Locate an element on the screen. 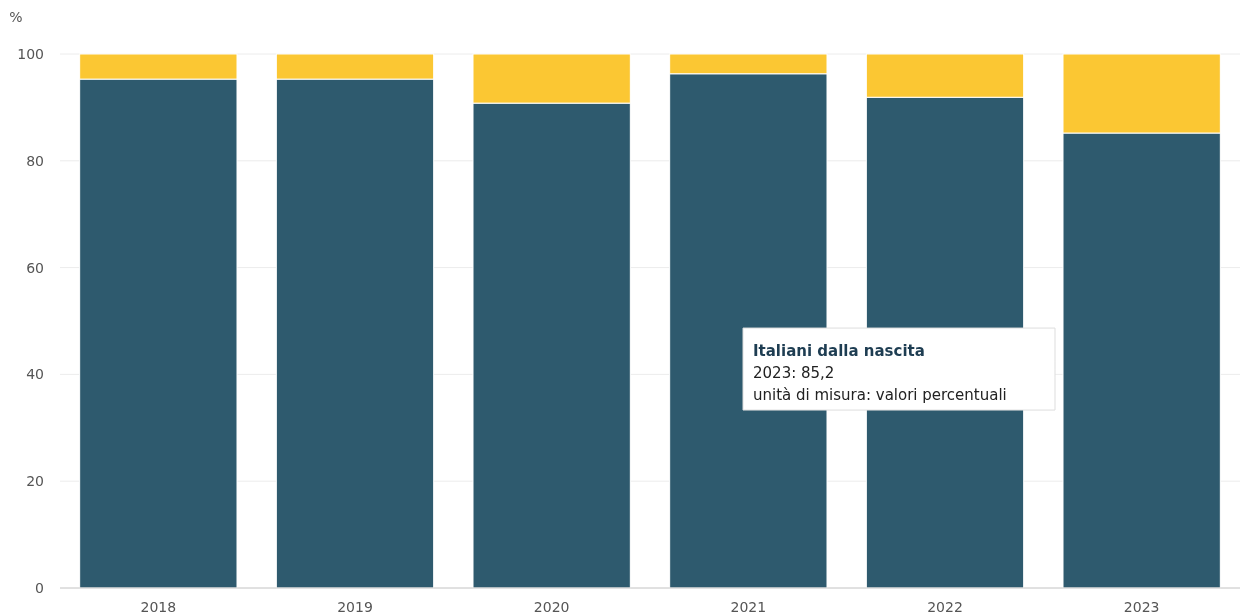  annotation: 2023: 85,2 is located at coordinates (794, 373).